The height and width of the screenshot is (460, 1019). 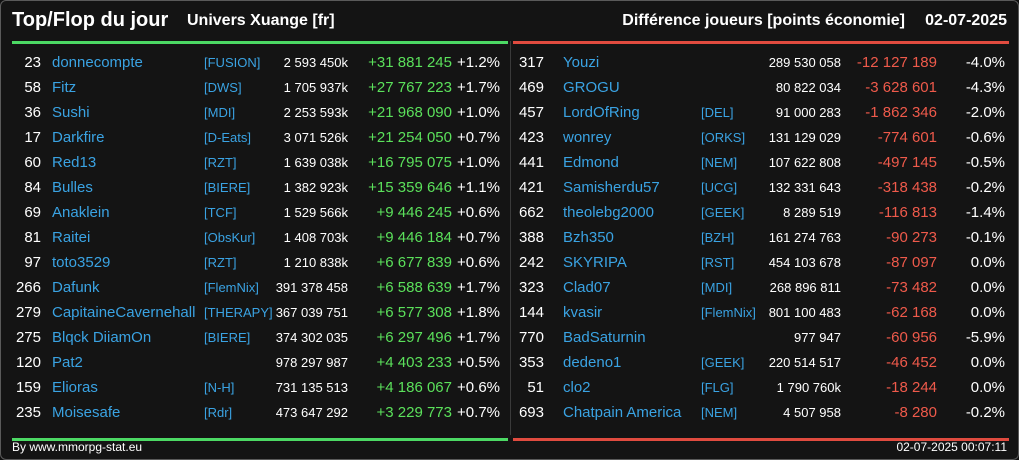 I want to click on player-points: 80 822 034, so click(x=808, y=87).